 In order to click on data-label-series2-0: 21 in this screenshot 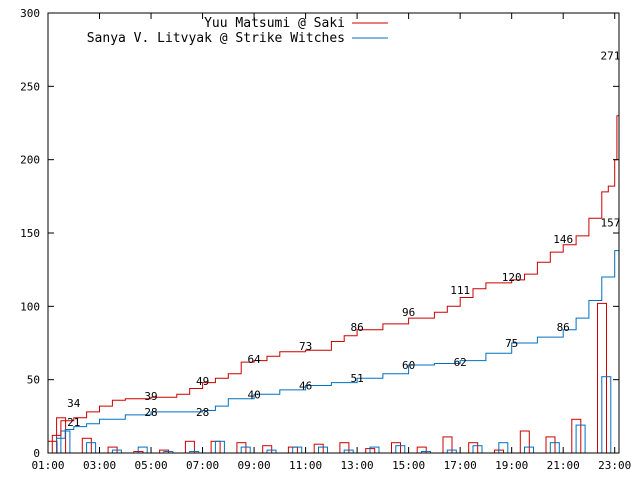, I will do `click(73, 422)`.